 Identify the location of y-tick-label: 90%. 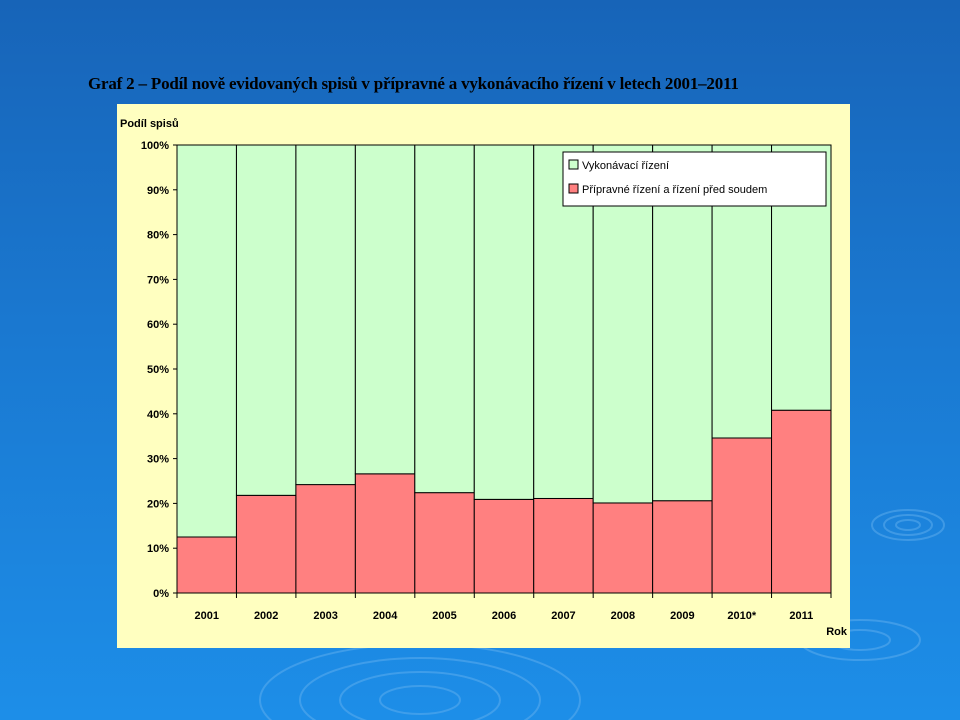
(158, 191).